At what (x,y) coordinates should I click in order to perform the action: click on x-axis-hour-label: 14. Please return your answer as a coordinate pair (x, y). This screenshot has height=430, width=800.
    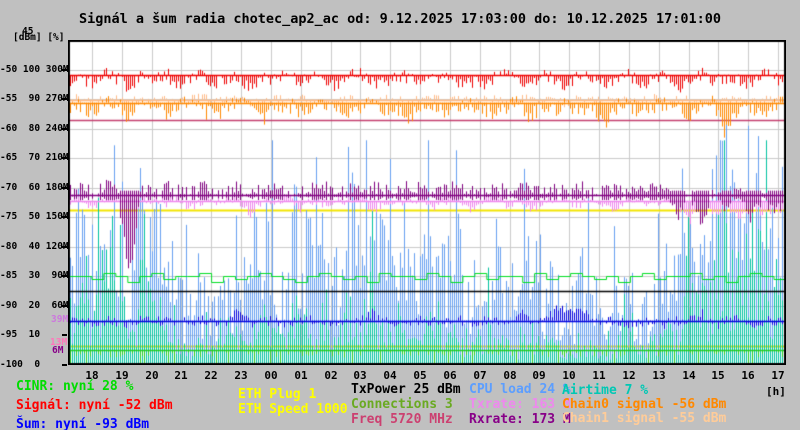
    Looking at the image, I should click on (689, 375).